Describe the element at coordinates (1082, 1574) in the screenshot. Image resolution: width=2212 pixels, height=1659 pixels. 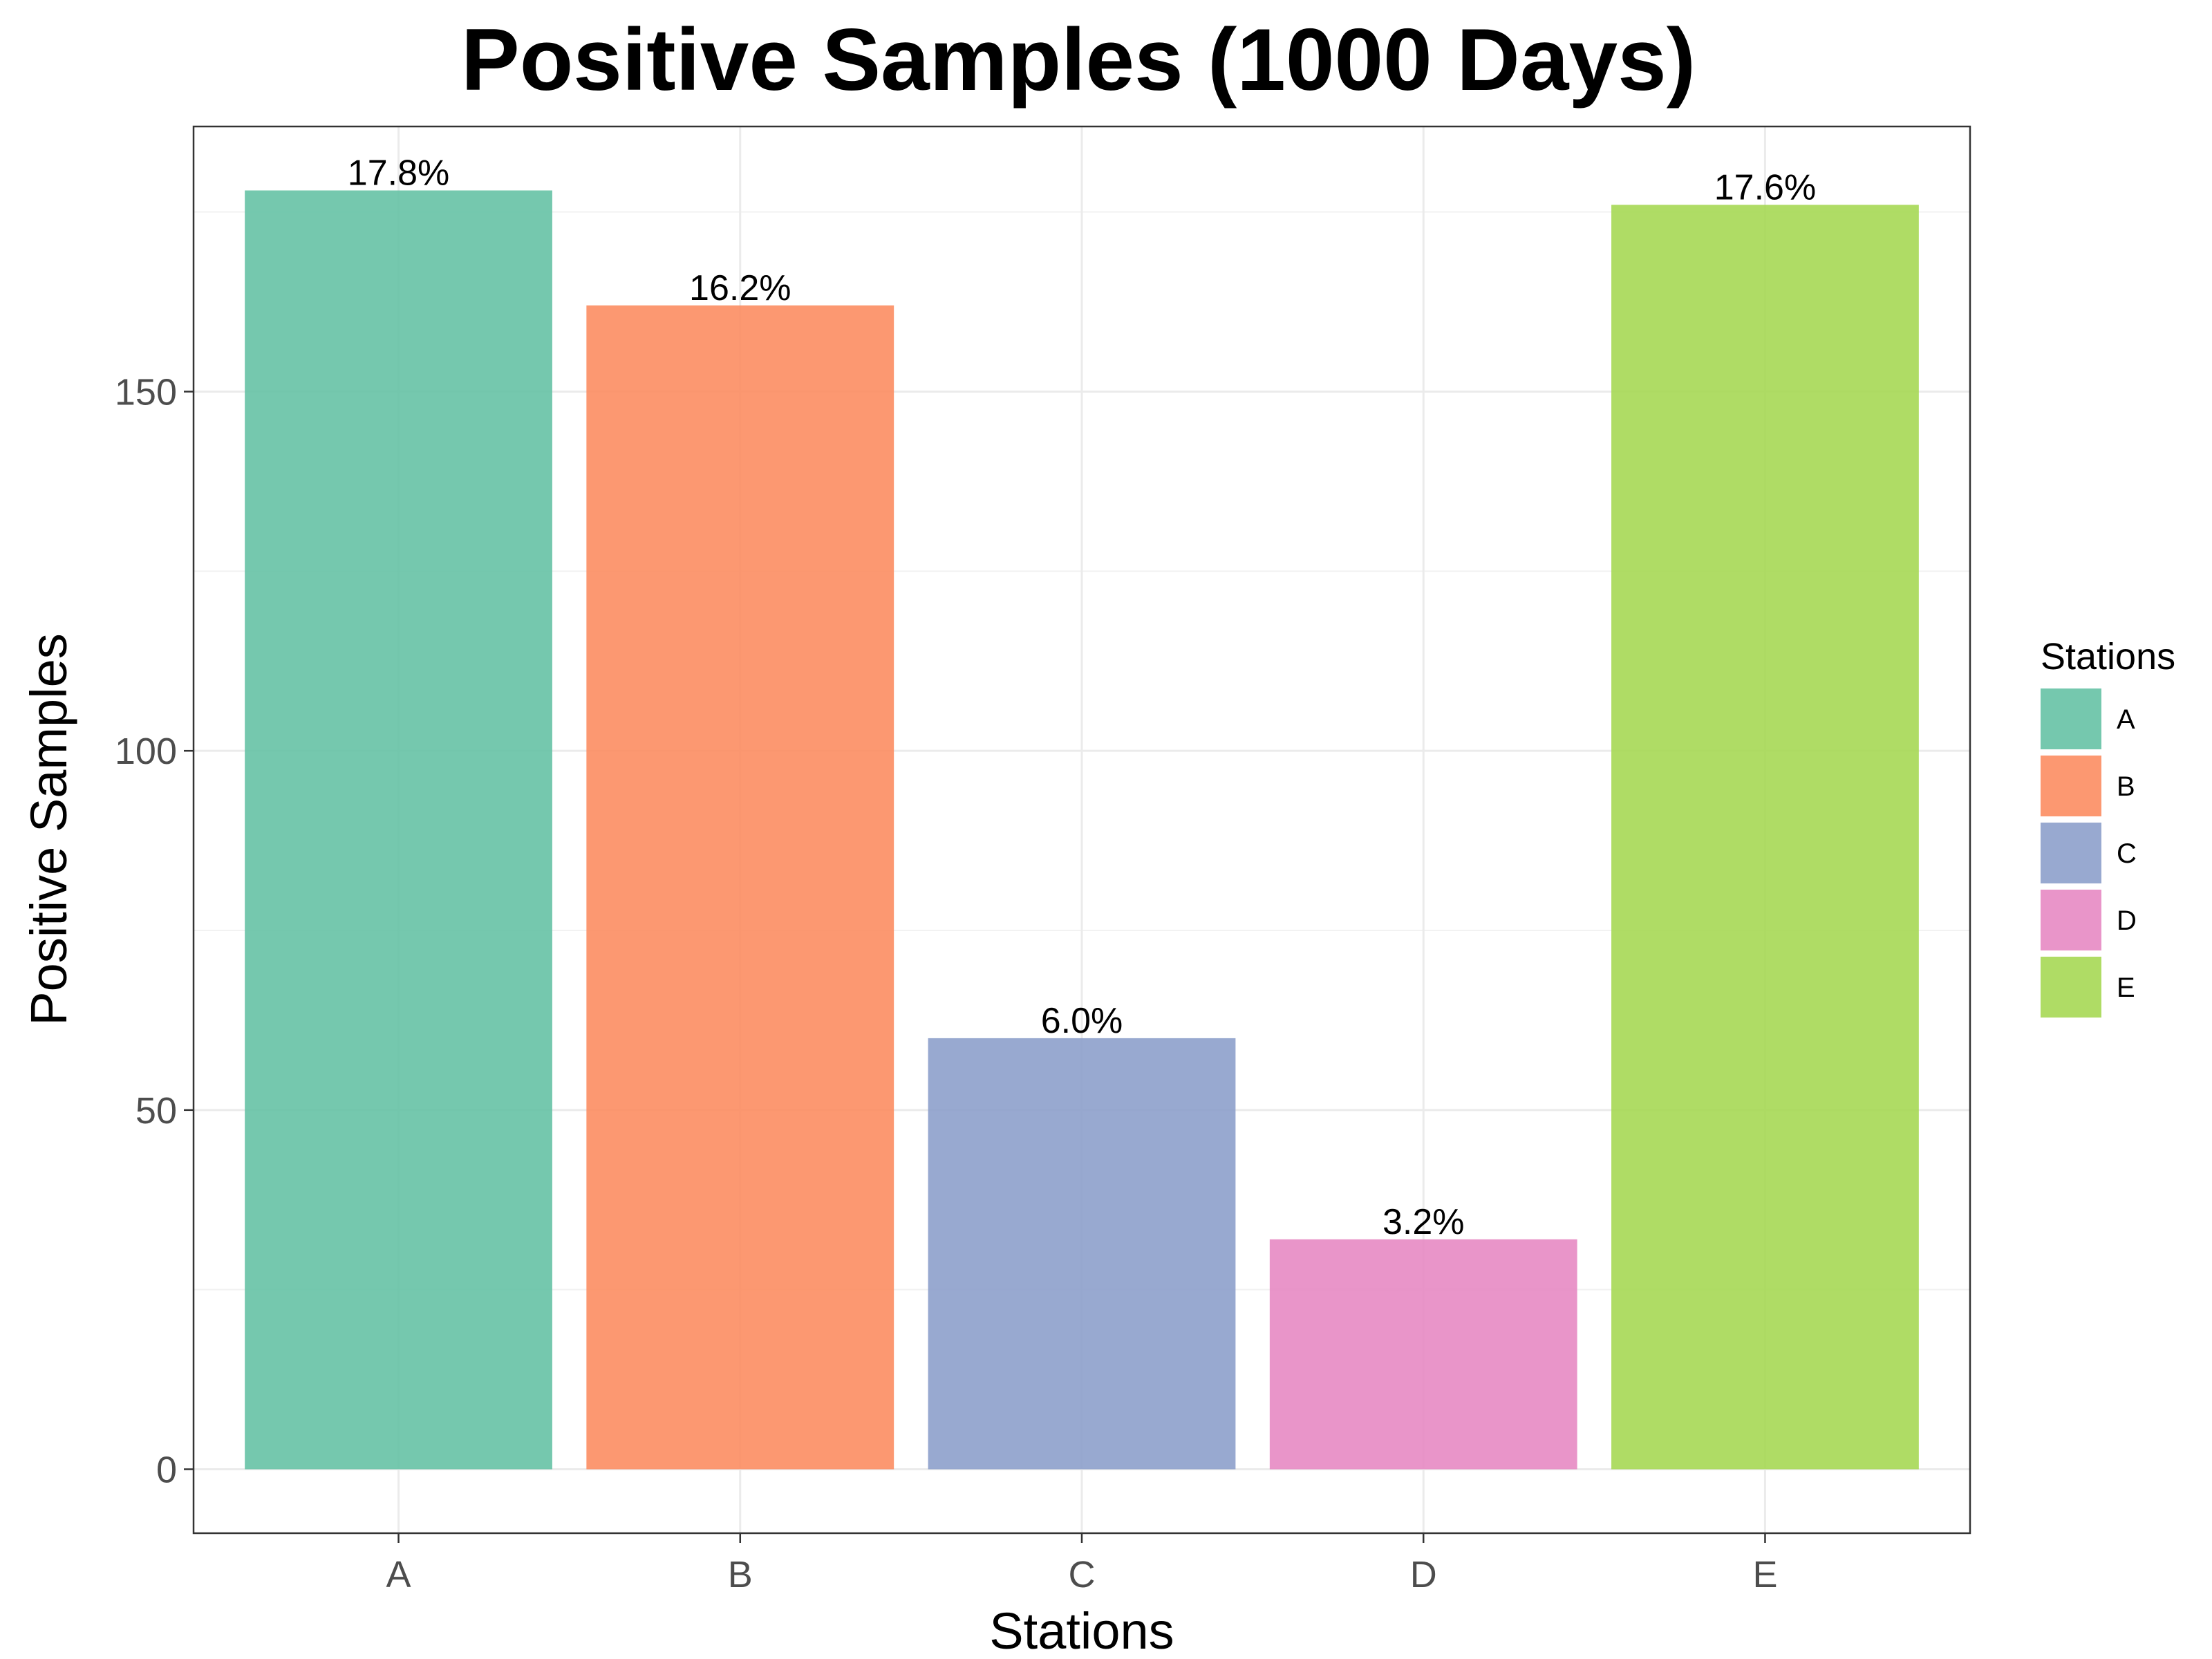
I see `x-tick-label: C` at that location.